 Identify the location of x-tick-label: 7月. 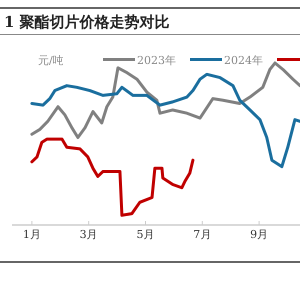
(202, 234).